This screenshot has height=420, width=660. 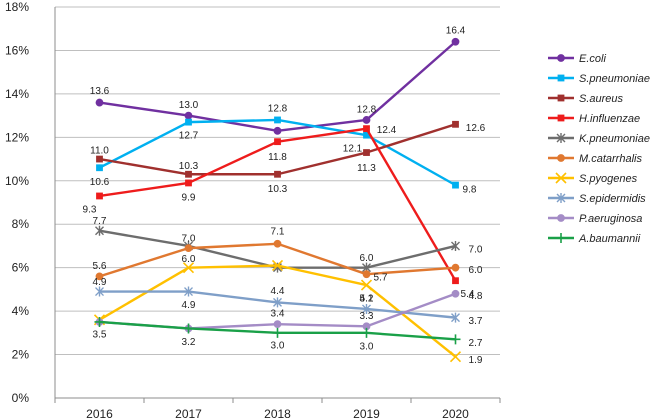 What do you see at coordinates (476, 360) in the screenshot?
I see `data-label: 1.9` at bounding box center [476, 360].